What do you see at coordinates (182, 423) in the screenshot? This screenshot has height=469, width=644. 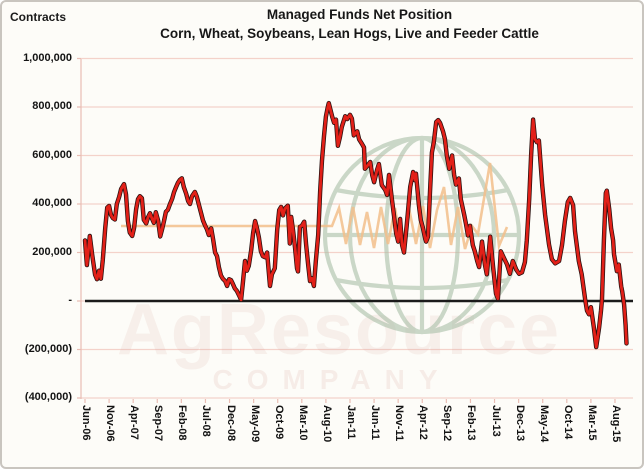 I see `x-tick-label: Feb-08` at bounding box center [182, 423].